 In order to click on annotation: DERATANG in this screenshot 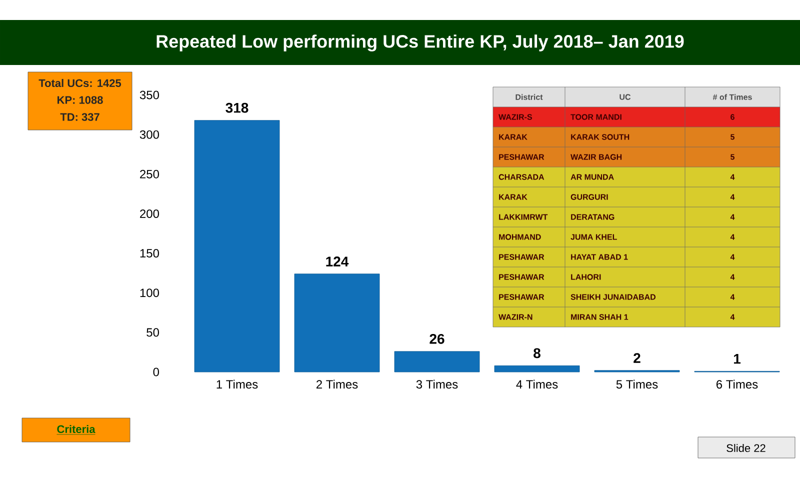, I will do `click(592, 217)`.